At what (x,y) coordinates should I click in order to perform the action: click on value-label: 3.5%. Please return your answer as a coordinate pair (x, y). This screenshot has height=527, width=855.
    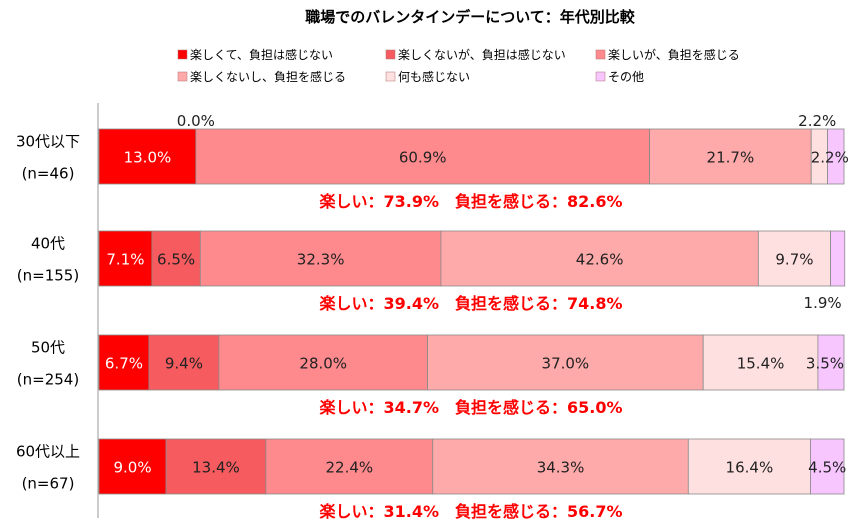
    Looking at the image, I should click on (825, 364).